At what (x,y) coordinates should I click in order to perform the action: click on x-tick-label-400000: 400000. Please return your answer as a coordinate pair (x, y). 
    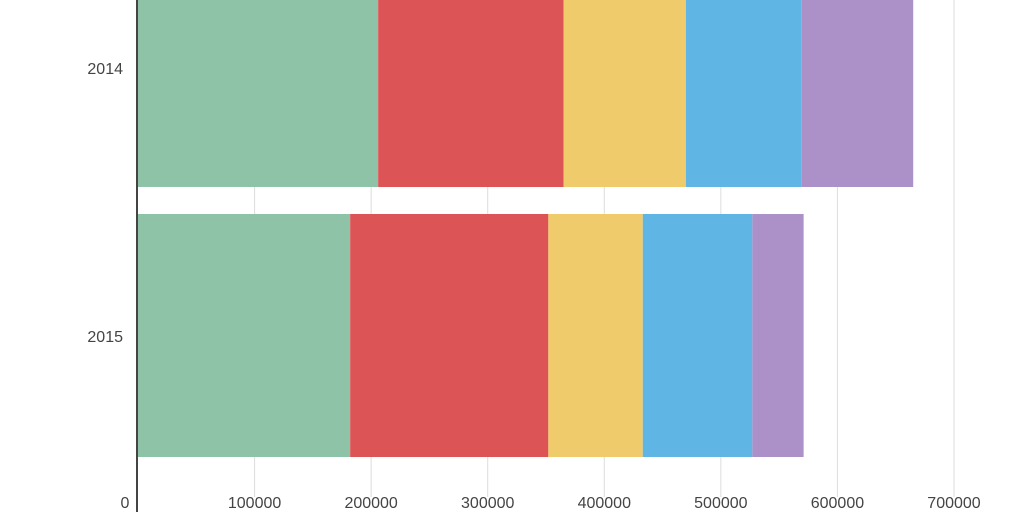
    Looking at the image, I should click on (604, 503).